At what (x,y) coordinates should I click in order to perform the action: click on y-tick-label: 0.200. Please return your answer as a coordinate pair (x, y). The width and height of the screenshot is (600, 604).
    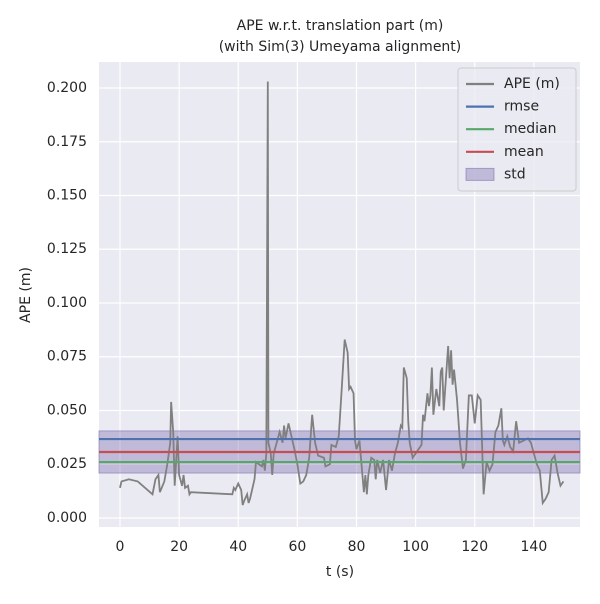
    Looking at the image, I should click on (67, 88).